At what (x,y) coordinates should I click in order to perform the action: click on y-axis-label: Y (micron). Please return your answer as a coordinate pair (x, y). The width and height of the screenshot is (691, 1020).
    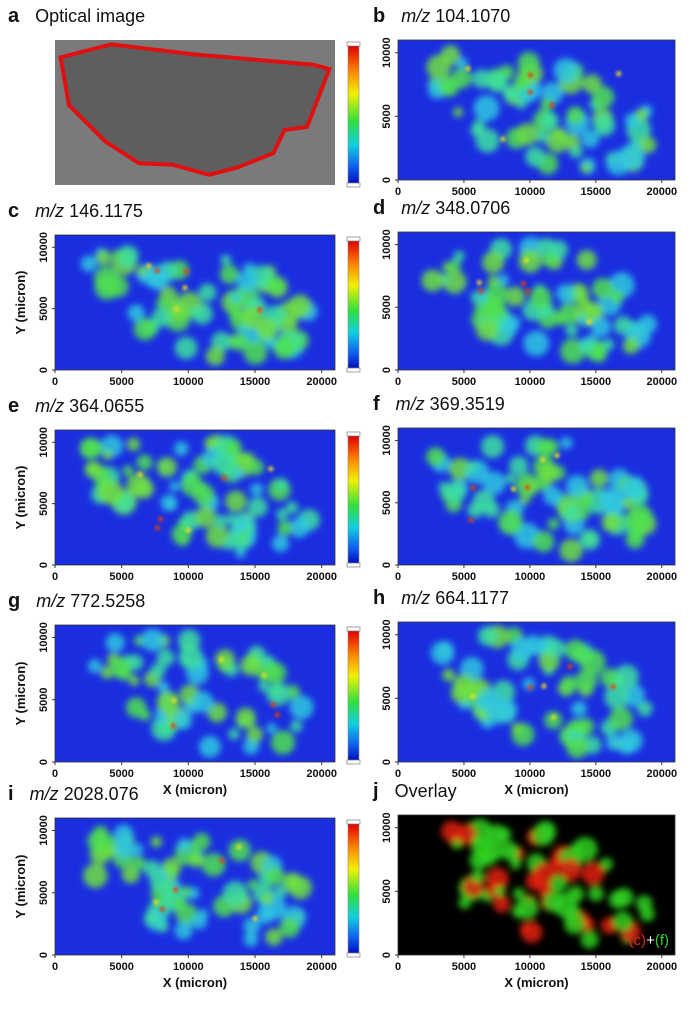
    Looking at the image, I should click on (20, 693).